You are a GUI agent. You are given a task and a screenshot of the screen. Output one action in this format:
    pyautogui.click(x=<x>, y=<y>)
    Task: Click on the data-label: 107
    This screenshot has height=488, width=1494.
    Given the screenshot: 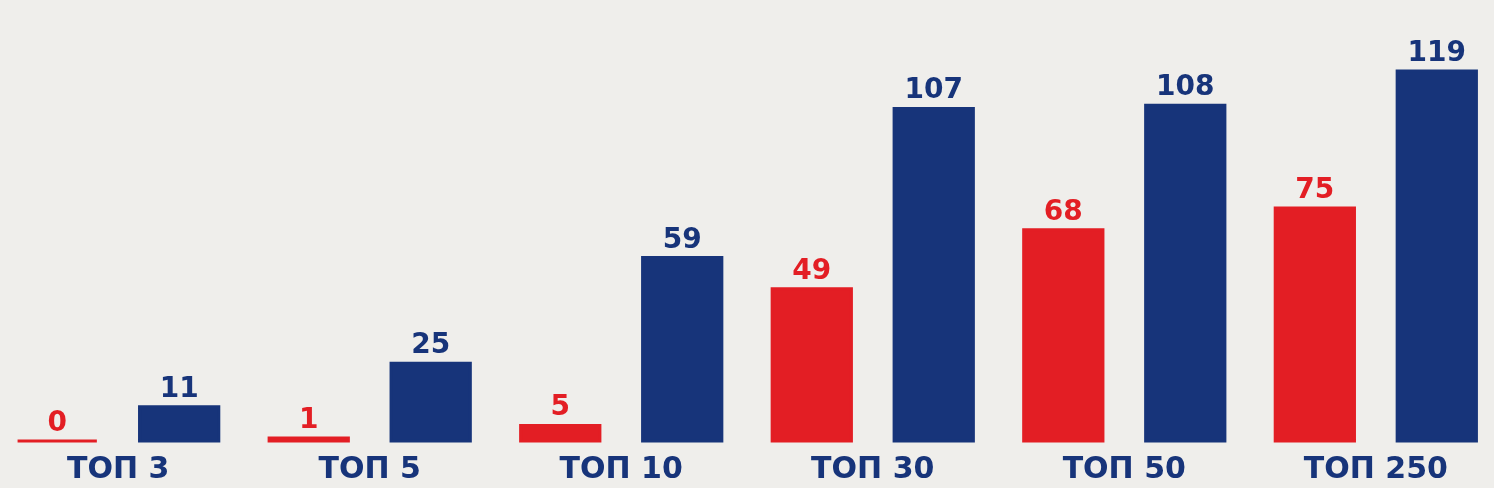 What is the action you would take?
    pyautogui.click(x=933, y=89)
    